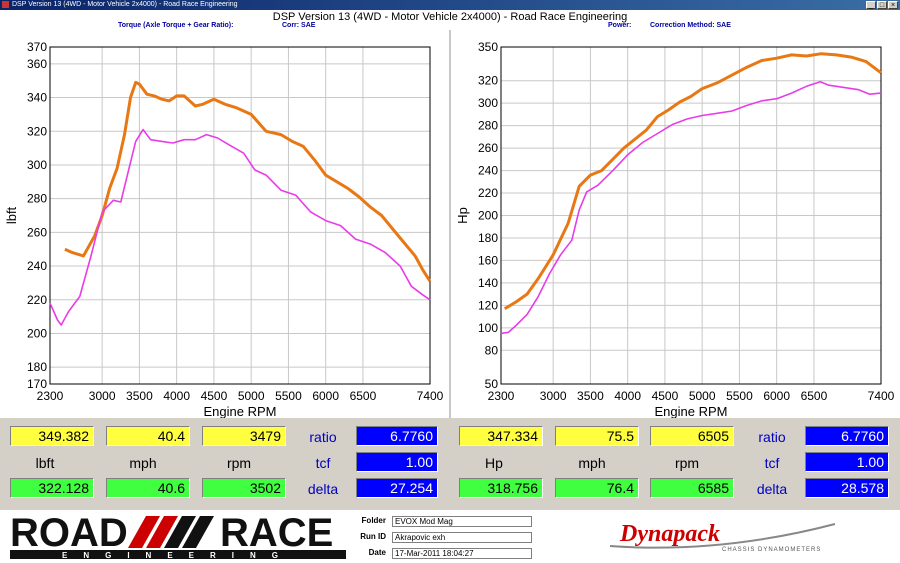  I want to click on y-tick-label: 220, so click(488, 193).